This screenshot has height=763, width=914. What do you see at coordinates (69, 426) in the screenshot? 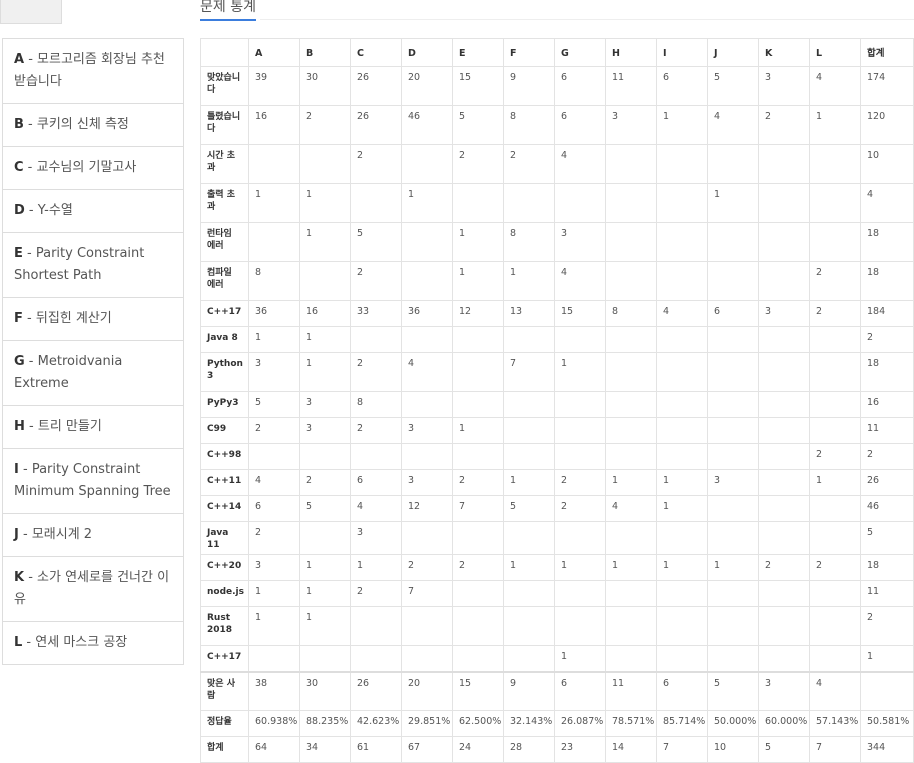
I see `problem-title: 트리 만들기` at bounding box center [69, 426].